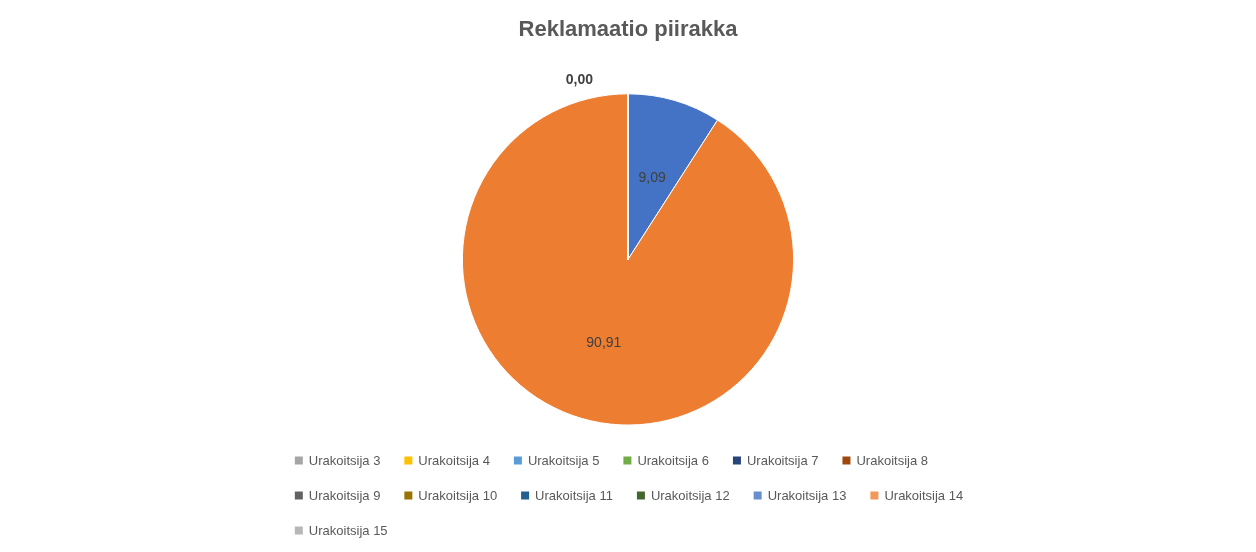  What do you see at coordinates (574, 495) in the screenshot?
I see `legend-label: Urakoitsija 11` at bounding box center [574, 495].